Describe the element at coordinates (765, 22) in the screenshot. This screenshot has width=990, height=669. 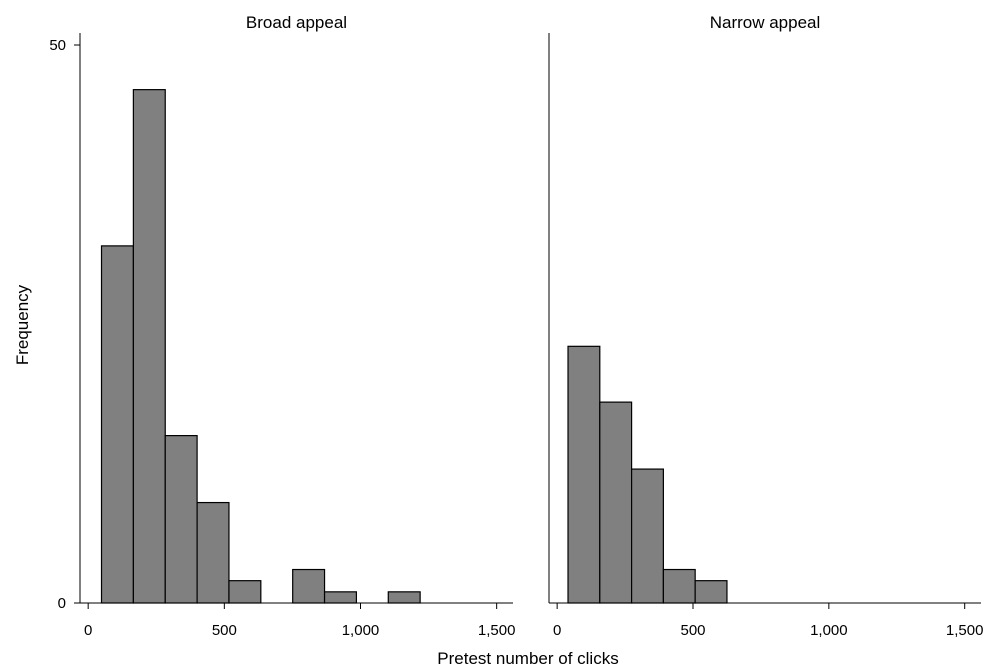
I see `panel-title: Narrow appeal` at that location.